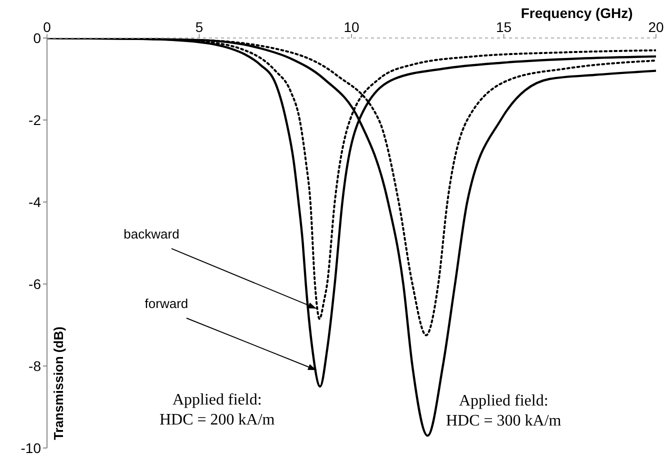 This screenshot has width=670, height=464. Describe the element at coordinates (199, 27) in the screenshot. I see `x-tick-label: 5` at that location.